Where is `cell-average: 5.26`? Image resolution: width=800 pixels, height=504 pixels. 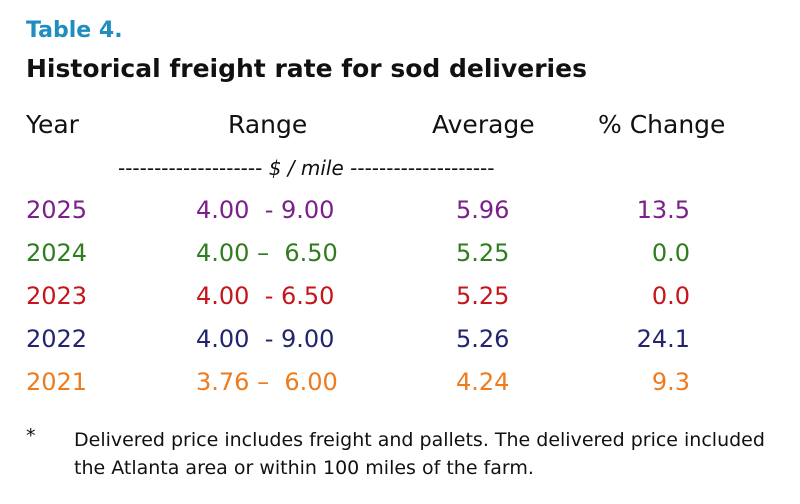 cell-average: 5.26 is located at coordinates (483, 339).